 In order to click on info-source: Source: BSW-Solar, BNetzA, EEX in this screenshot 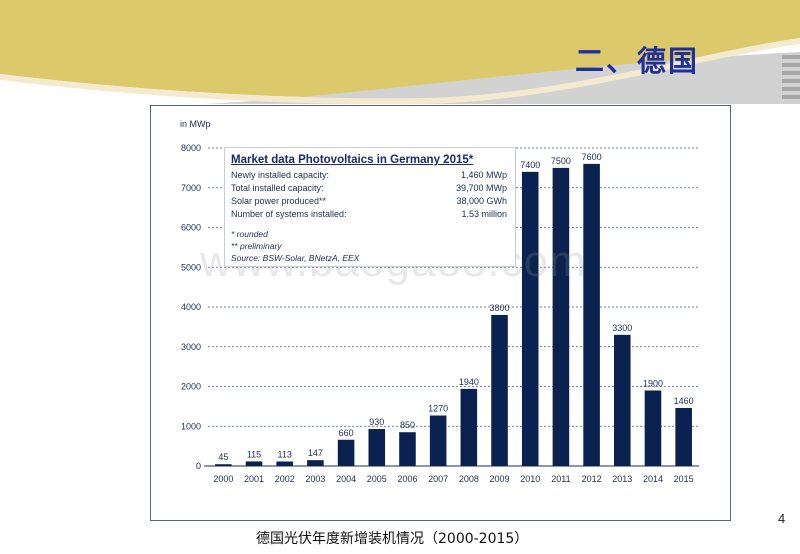, I will do `click(295, 258)`.